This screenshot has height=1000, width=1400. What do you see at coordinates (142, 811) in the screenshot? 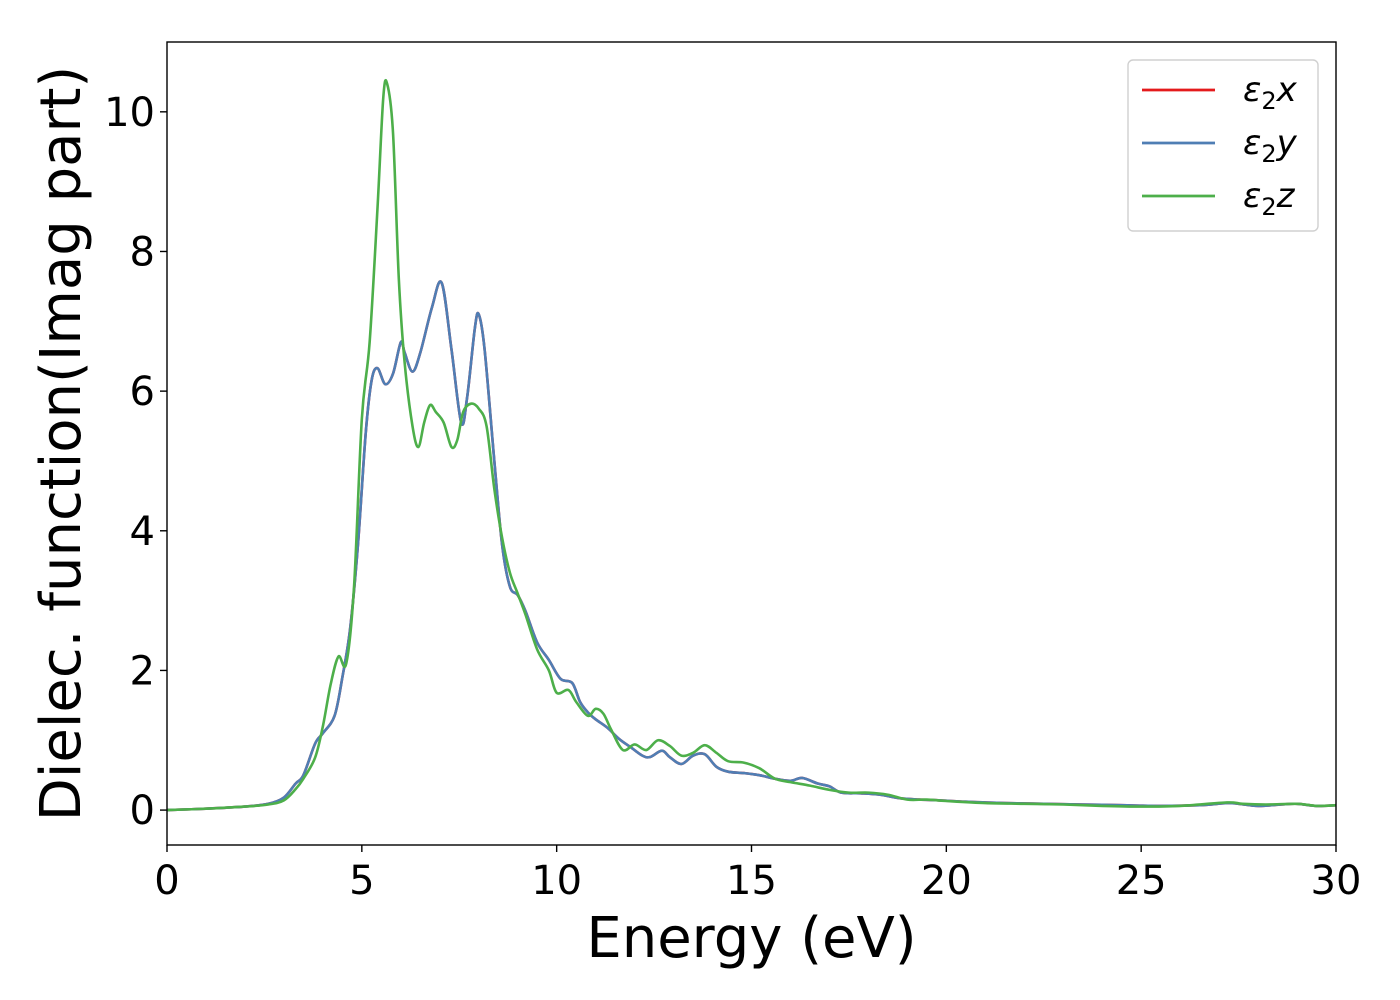
I see `y-tick-label: 0` at bounding box center [142, 811].